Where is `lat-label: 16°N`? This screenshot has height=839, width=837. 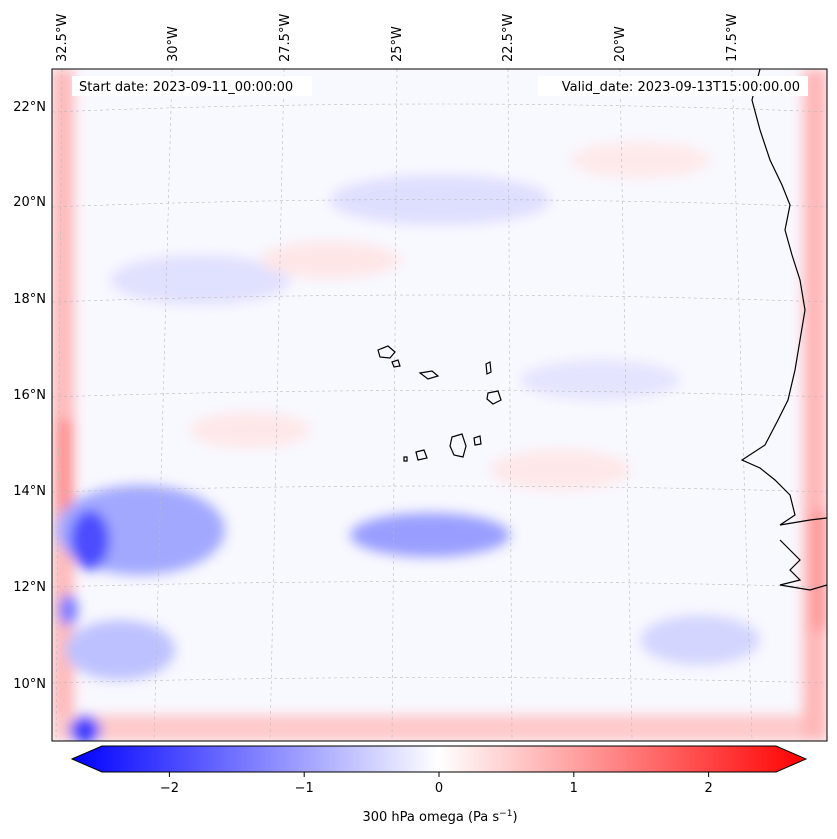 lat-label: 16°N is located at coordinates (29, 395).